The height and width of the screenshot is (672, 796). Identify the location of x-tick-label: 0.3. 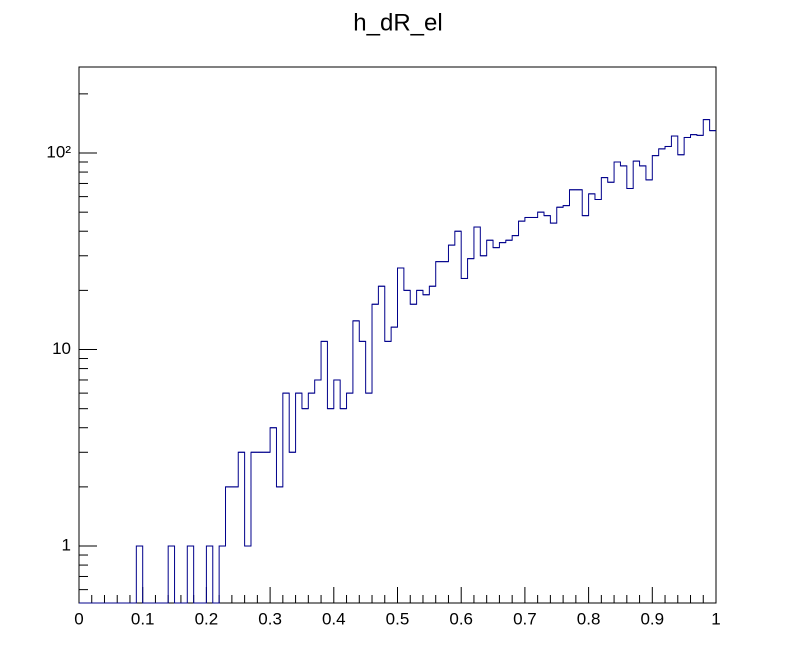
(270, 618).